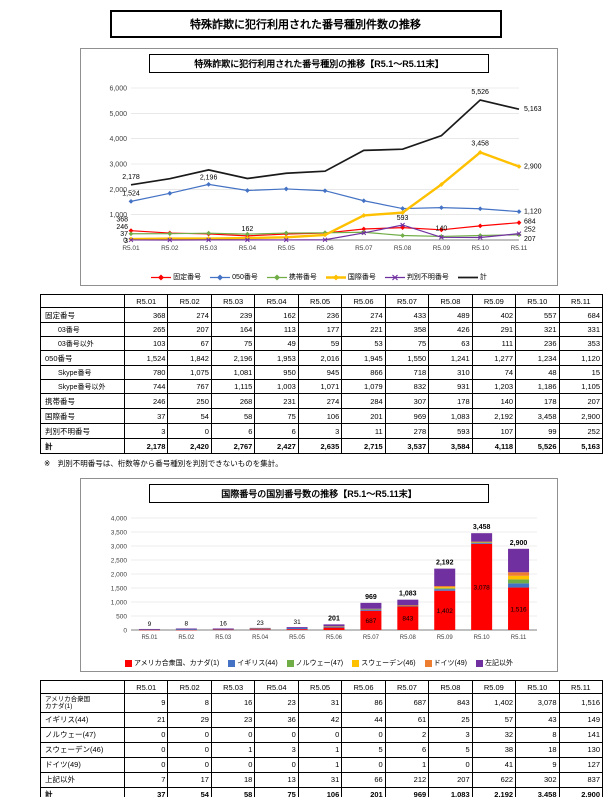 The height and width of the screenshot is (797, 611). I want to click on svg-text: 207, so click(530, 239).